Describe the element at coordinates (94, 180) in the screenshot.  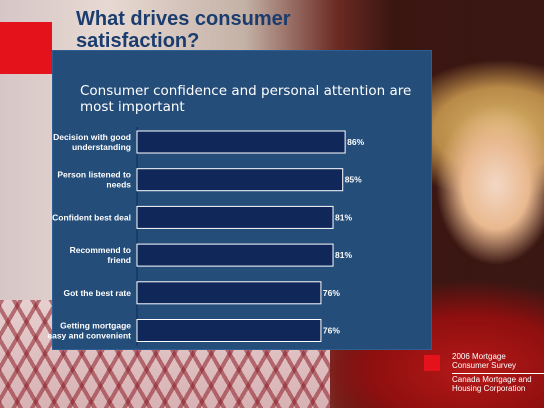
I see `category-label-1: Person listened to needs` at that location.